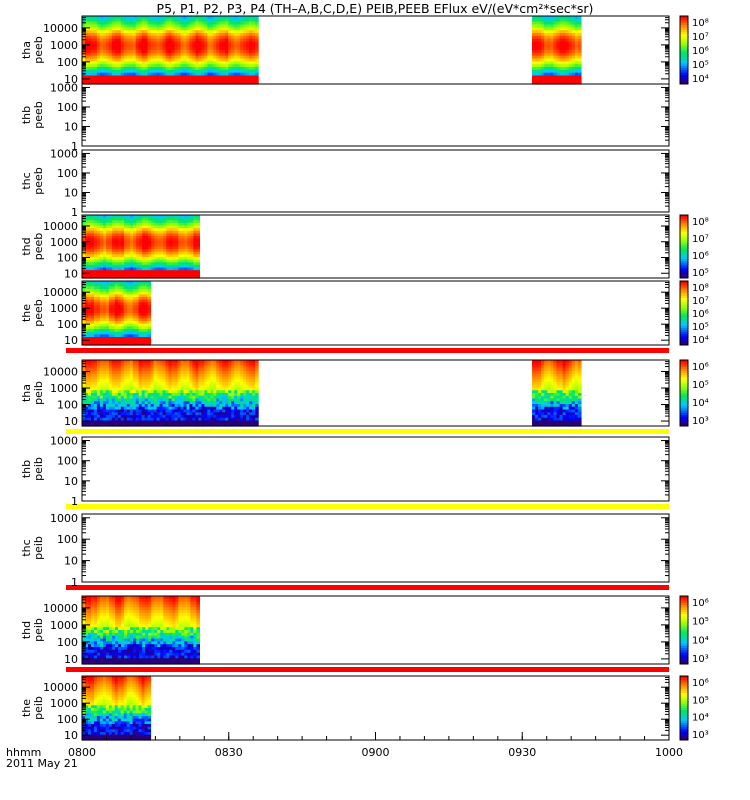 This screenshot has height=800, width=750. What do you see at coordinates (684, 229) in the screenshot?
I see `colorbar-cell` at bounding box center [684, 229].